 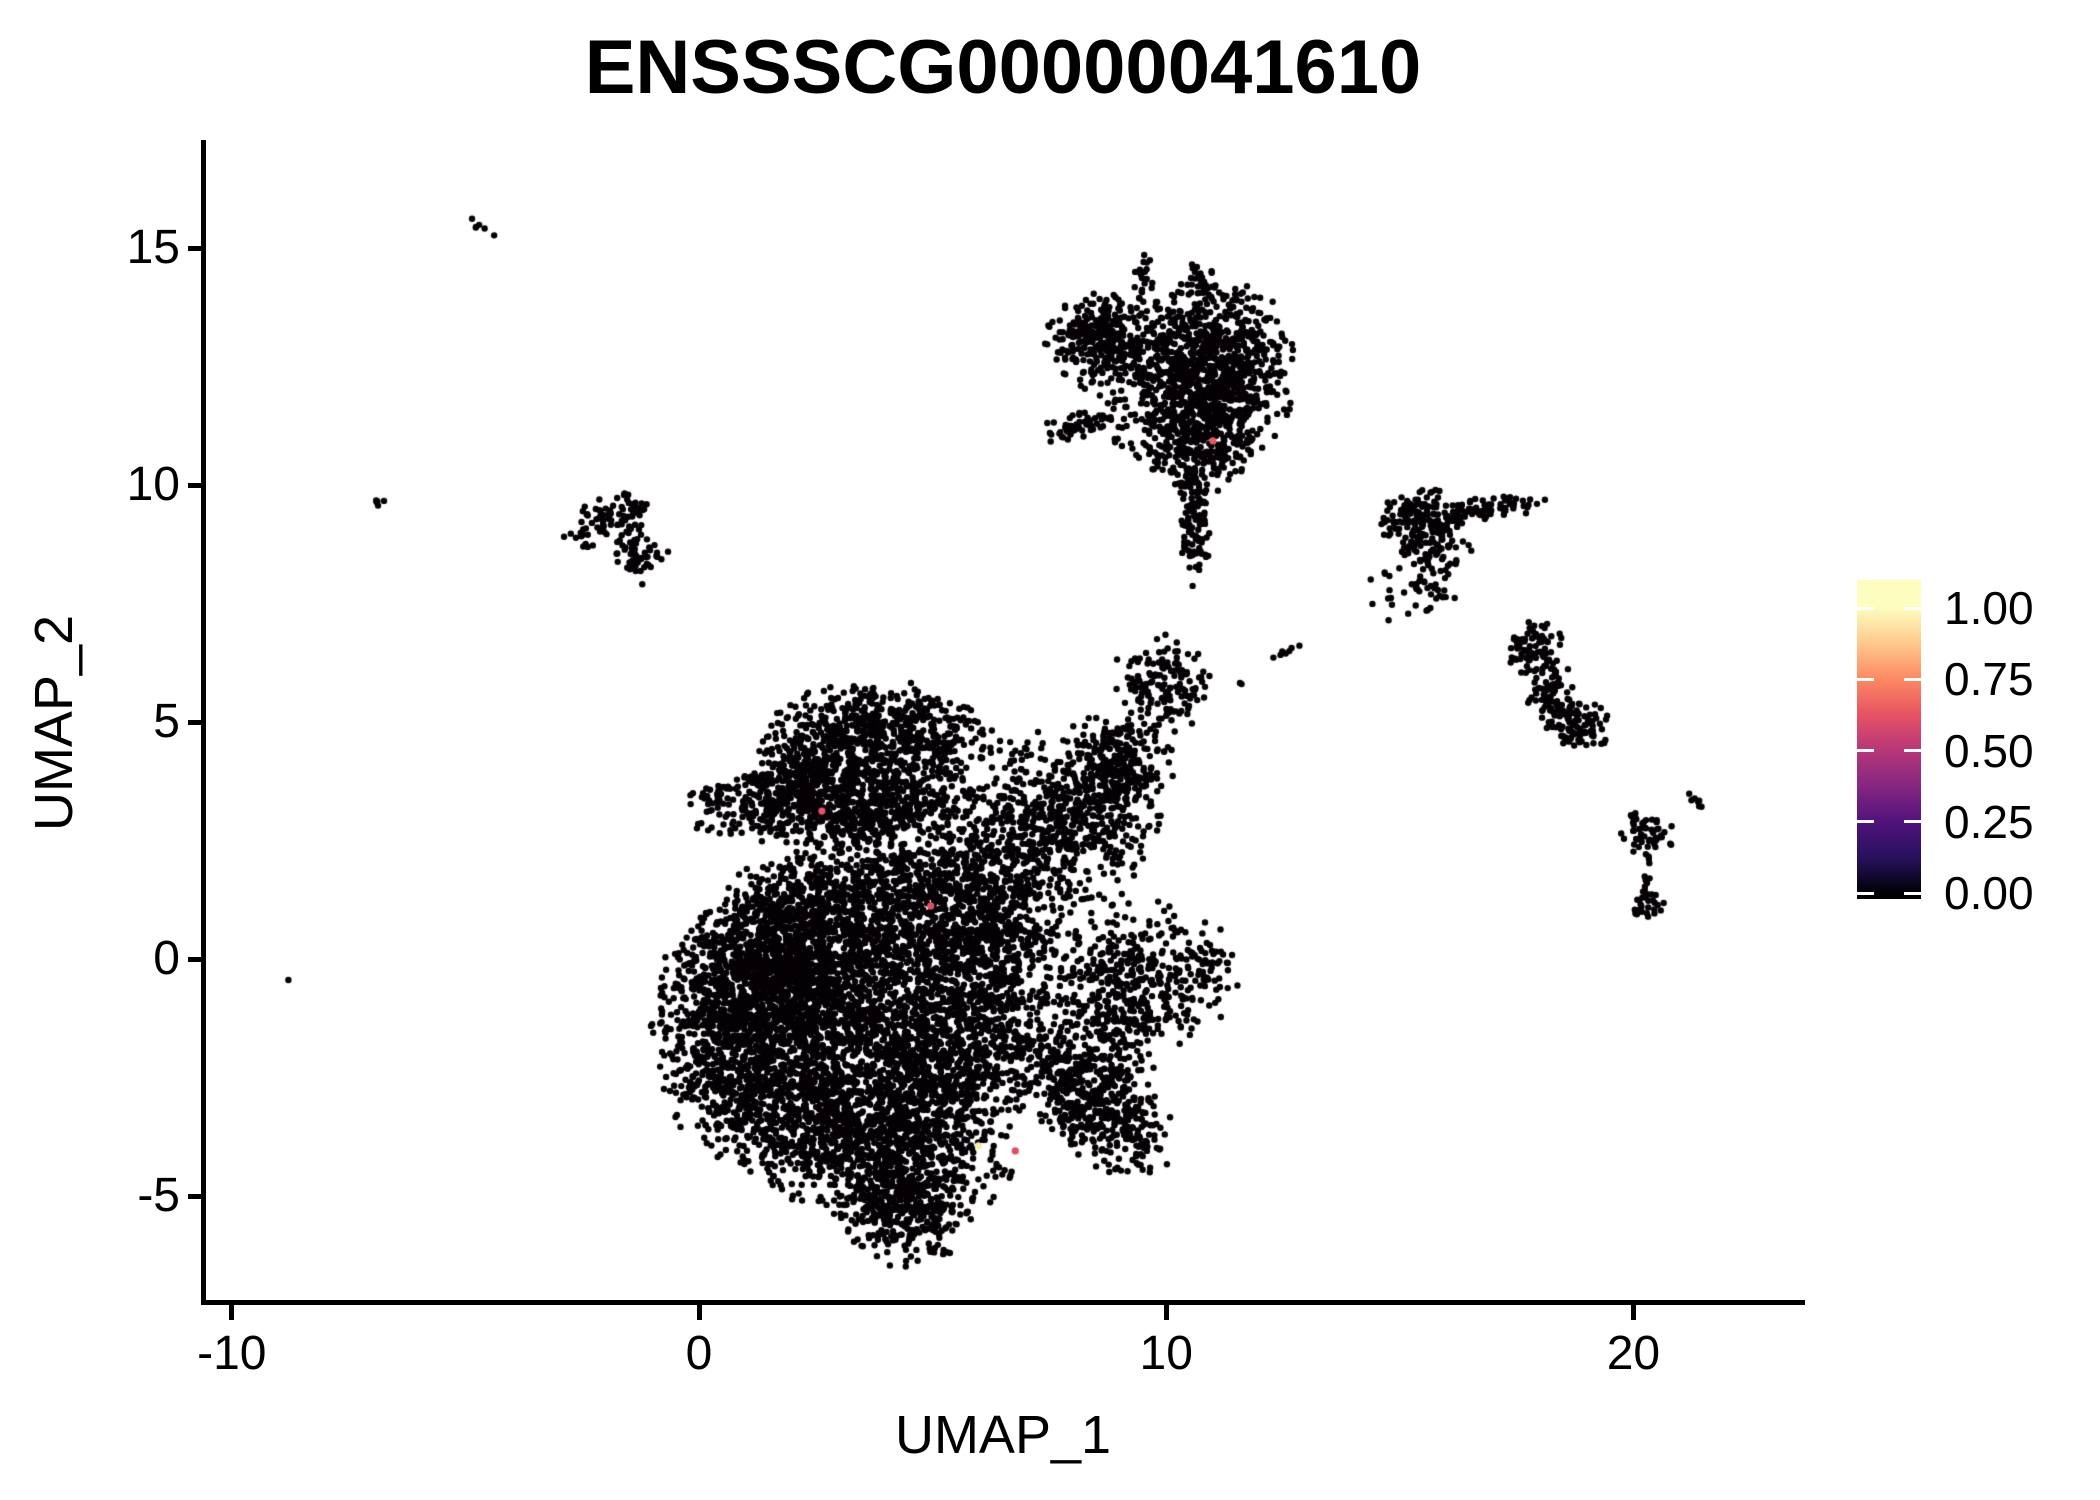 I want to click on x-tick-label-2: 10, so click(x=1166, y=1353).